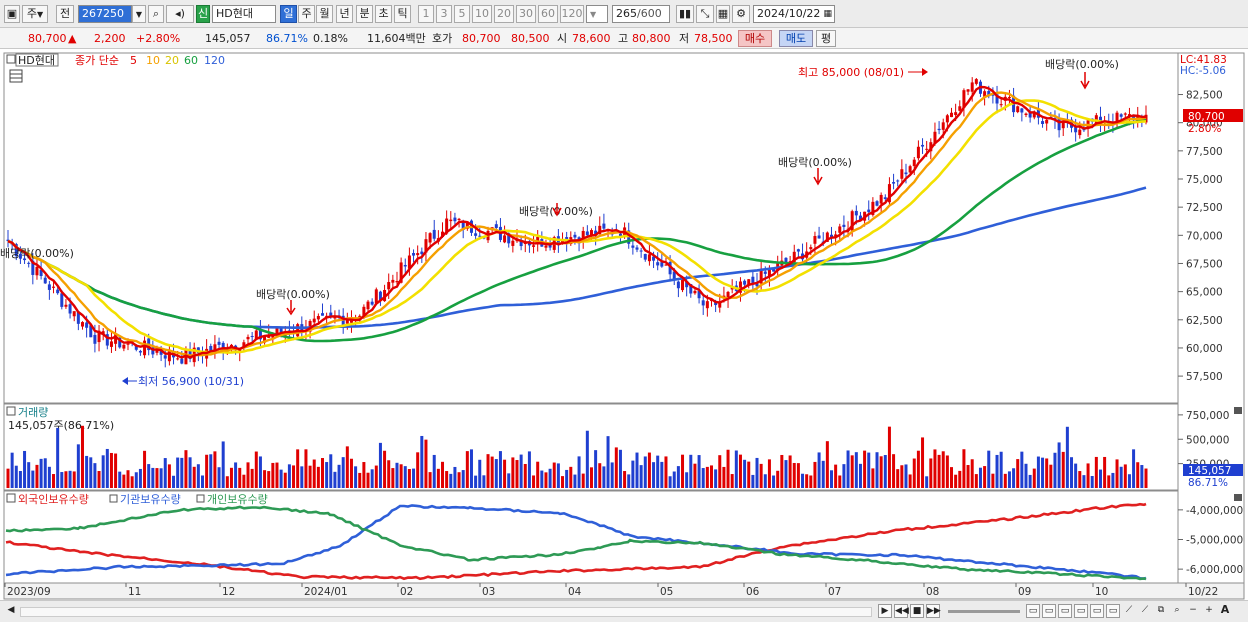 Image resolution: width=1248 pixels, height=622 pixels. I want to click on prev-button: 전, so click(65, 14).